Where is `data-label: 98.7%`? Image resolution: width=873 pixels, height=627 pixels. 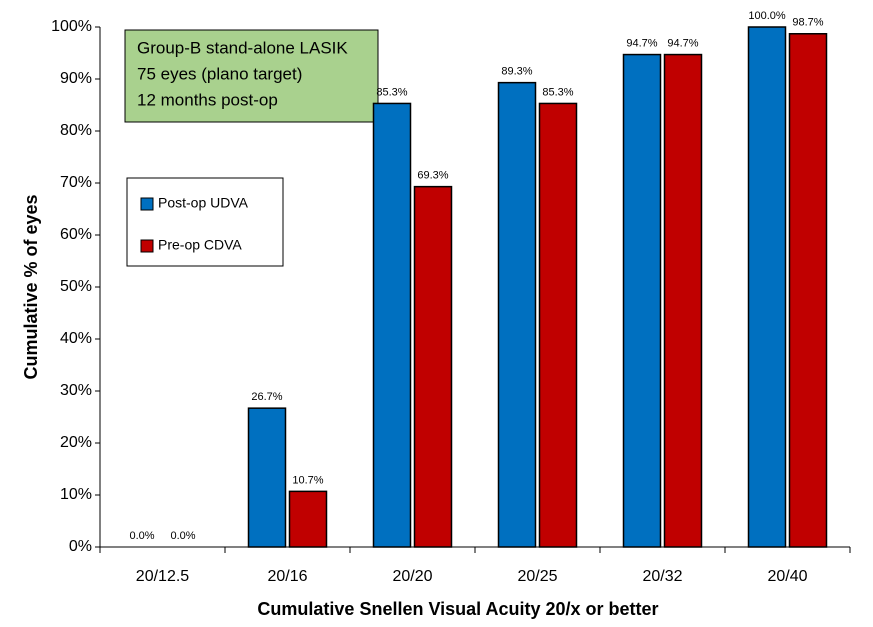 data-label: 98.7% is located at coordinates (807, 23).